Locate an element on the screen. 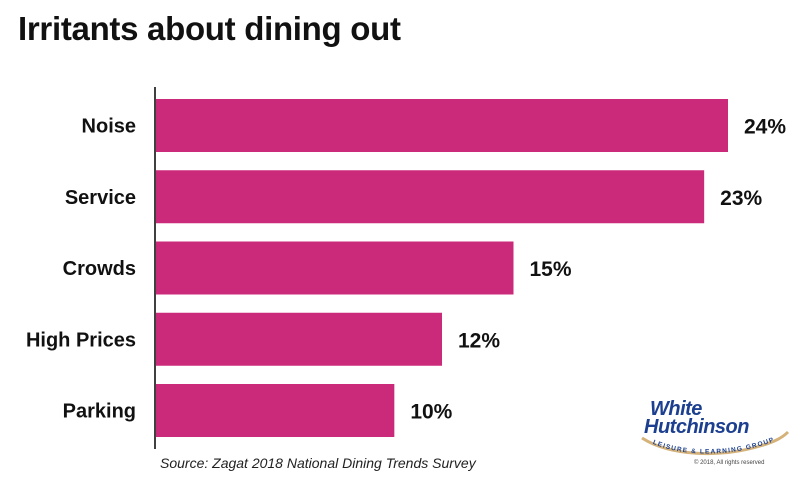 Image resolution: width=800 pixels, height=481 pixels. logo-copyright: © 2018, All rights reserved is located at coordinates (729, 463).